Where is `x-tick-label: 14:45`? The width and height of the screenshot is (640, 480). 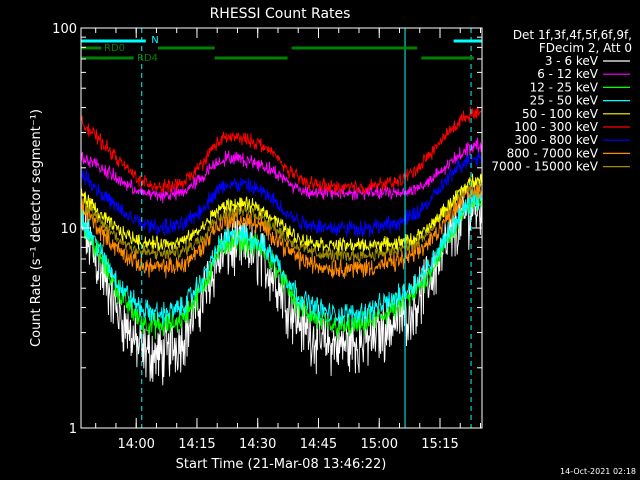
x-tick-label: 14:45 is located at coordinates (318, 444).